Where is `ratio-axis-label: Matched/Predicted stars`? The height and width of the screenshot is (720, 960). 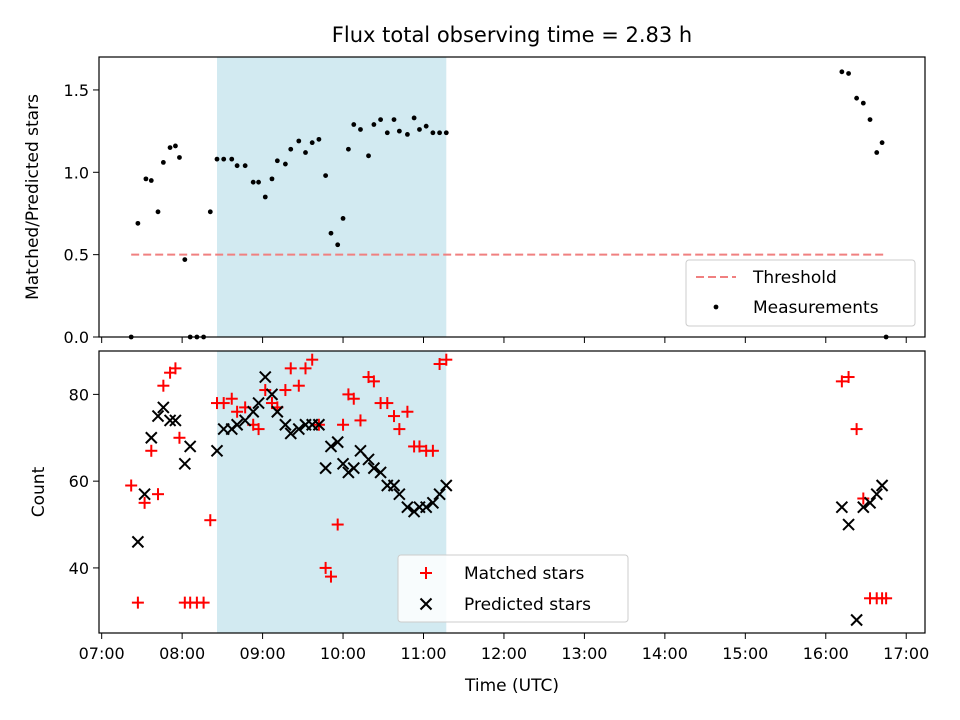 ratio-axis-label: Matched/Predicted stars is located at coordinates (33, 197).